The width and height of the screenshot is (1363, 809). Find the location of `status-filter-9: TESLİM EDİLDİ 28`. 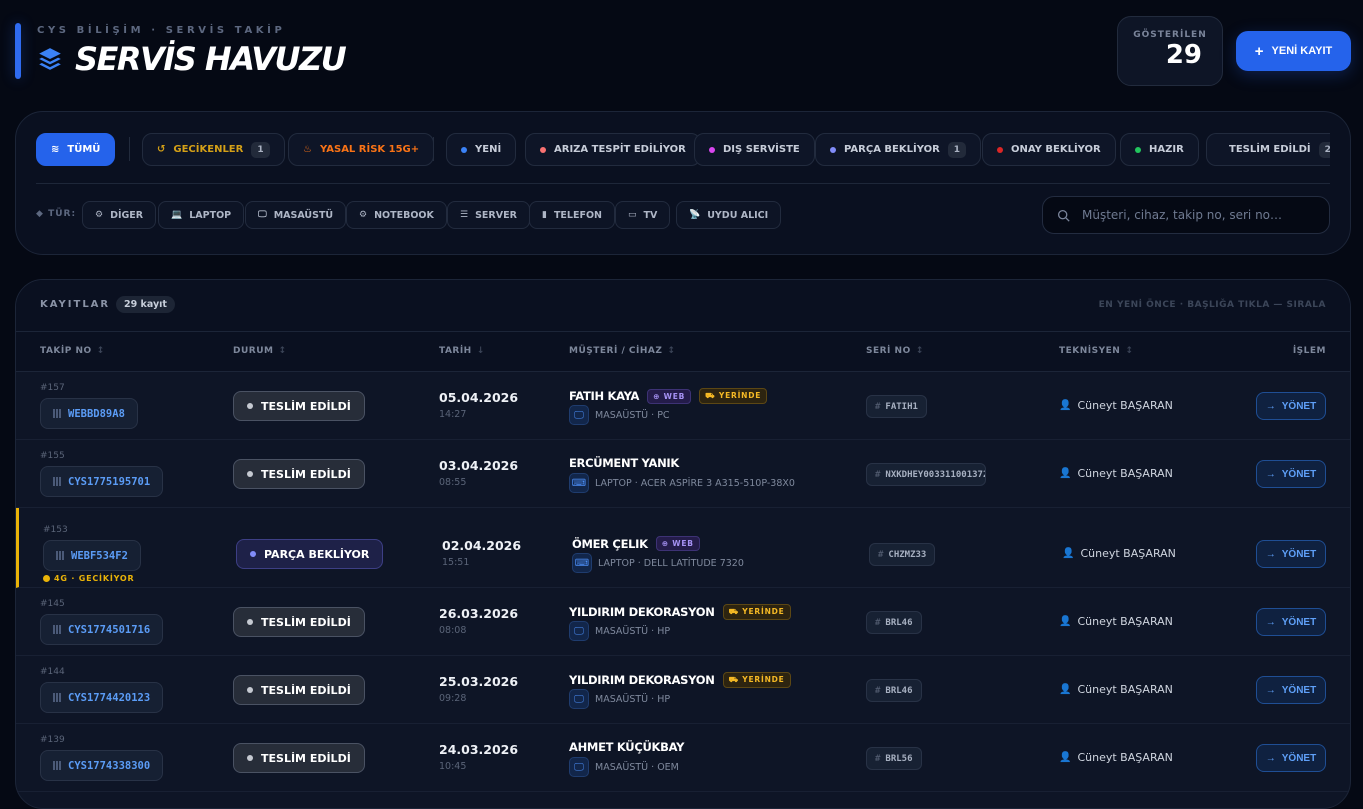

status-filter-9: TESLİM EDİLDİ 28 is located at coordinates (1268, 149).